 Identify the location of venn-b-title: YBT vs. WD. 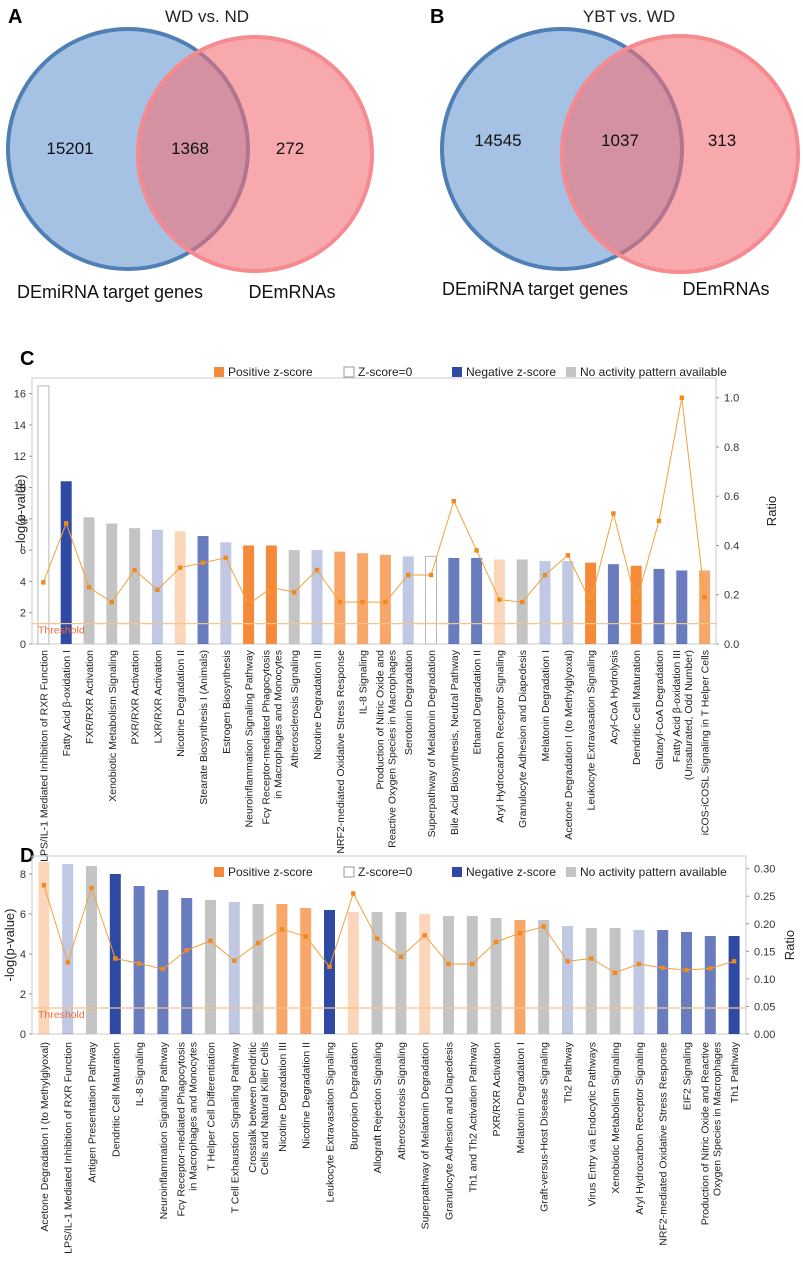
(629, 16).